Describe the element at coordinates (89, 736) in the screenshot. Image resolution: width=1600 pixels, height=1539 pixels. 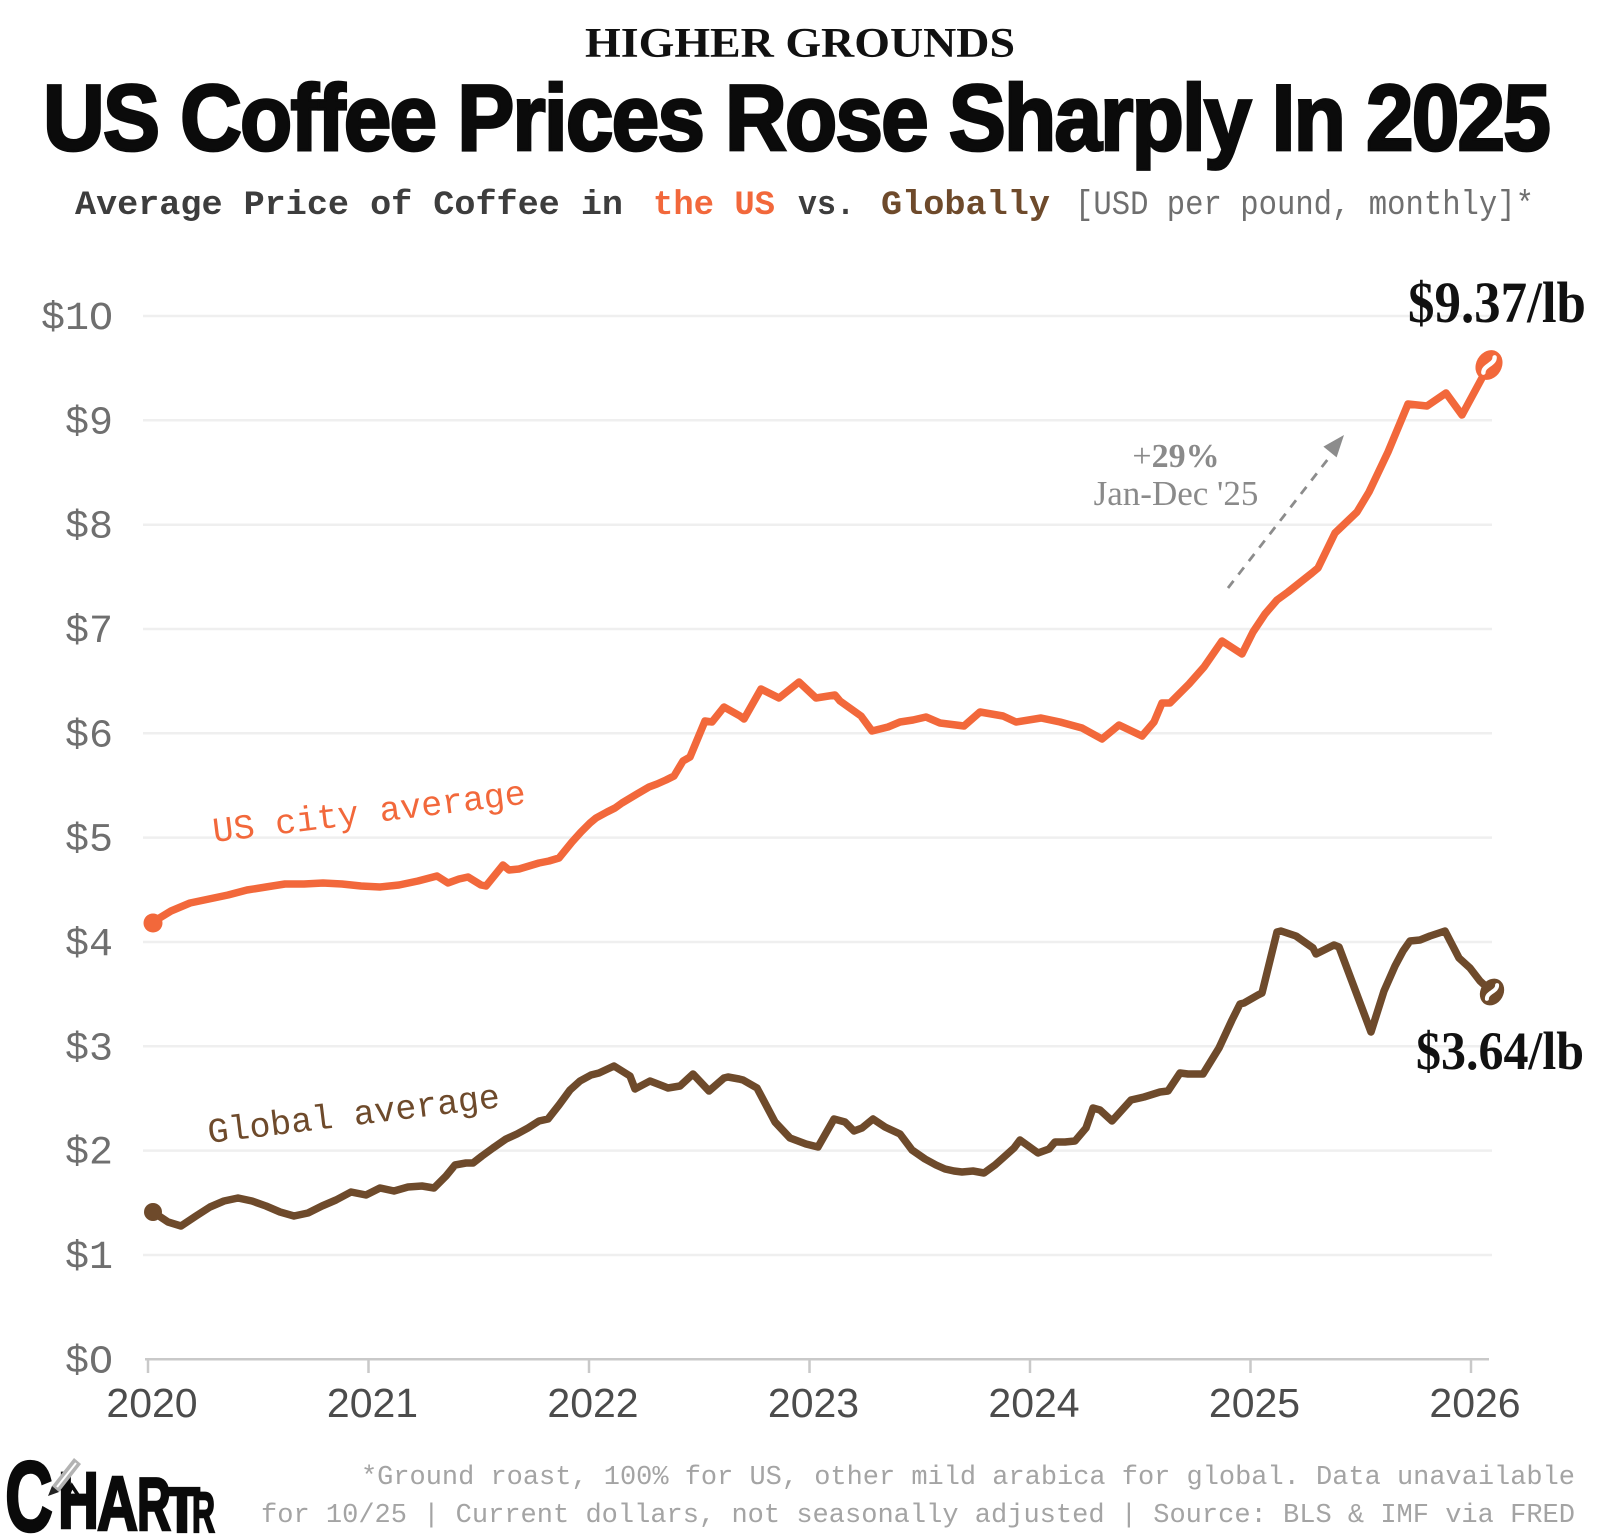
I see `svg-text: $6` at that location.